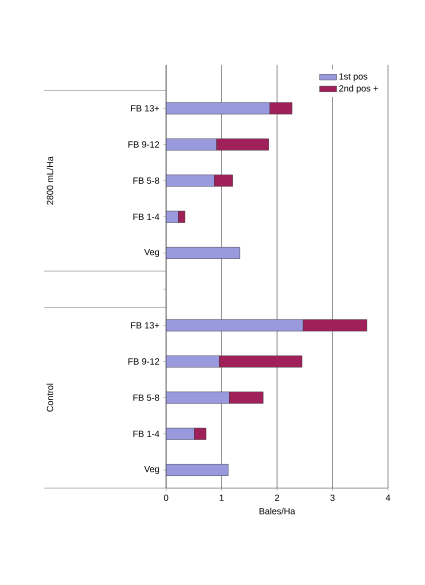 Image resolution: width=425 pixels, height=585 pixels. I want to click on x-tick-label: 0, so click(166, 497).